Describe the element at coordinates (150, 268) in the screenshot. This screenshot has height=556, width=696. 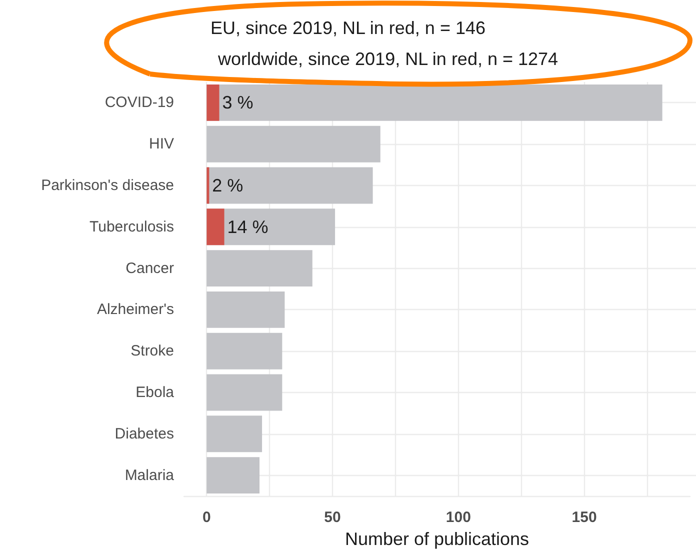
I see `y-tick-label: Cancer` at that location.